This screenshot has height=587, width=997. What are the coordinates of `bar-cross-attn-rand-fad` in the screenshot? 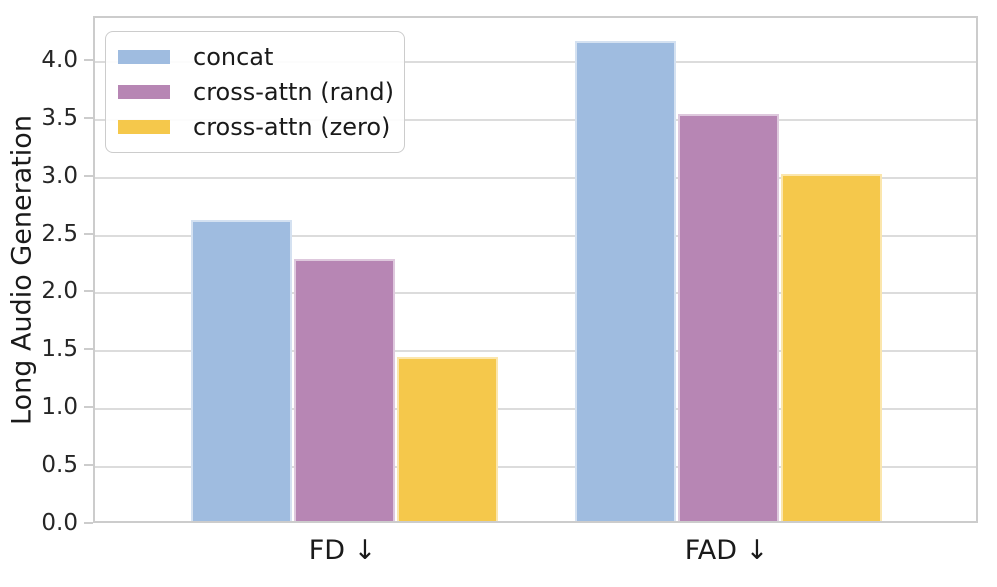 It's located at (728, 317).